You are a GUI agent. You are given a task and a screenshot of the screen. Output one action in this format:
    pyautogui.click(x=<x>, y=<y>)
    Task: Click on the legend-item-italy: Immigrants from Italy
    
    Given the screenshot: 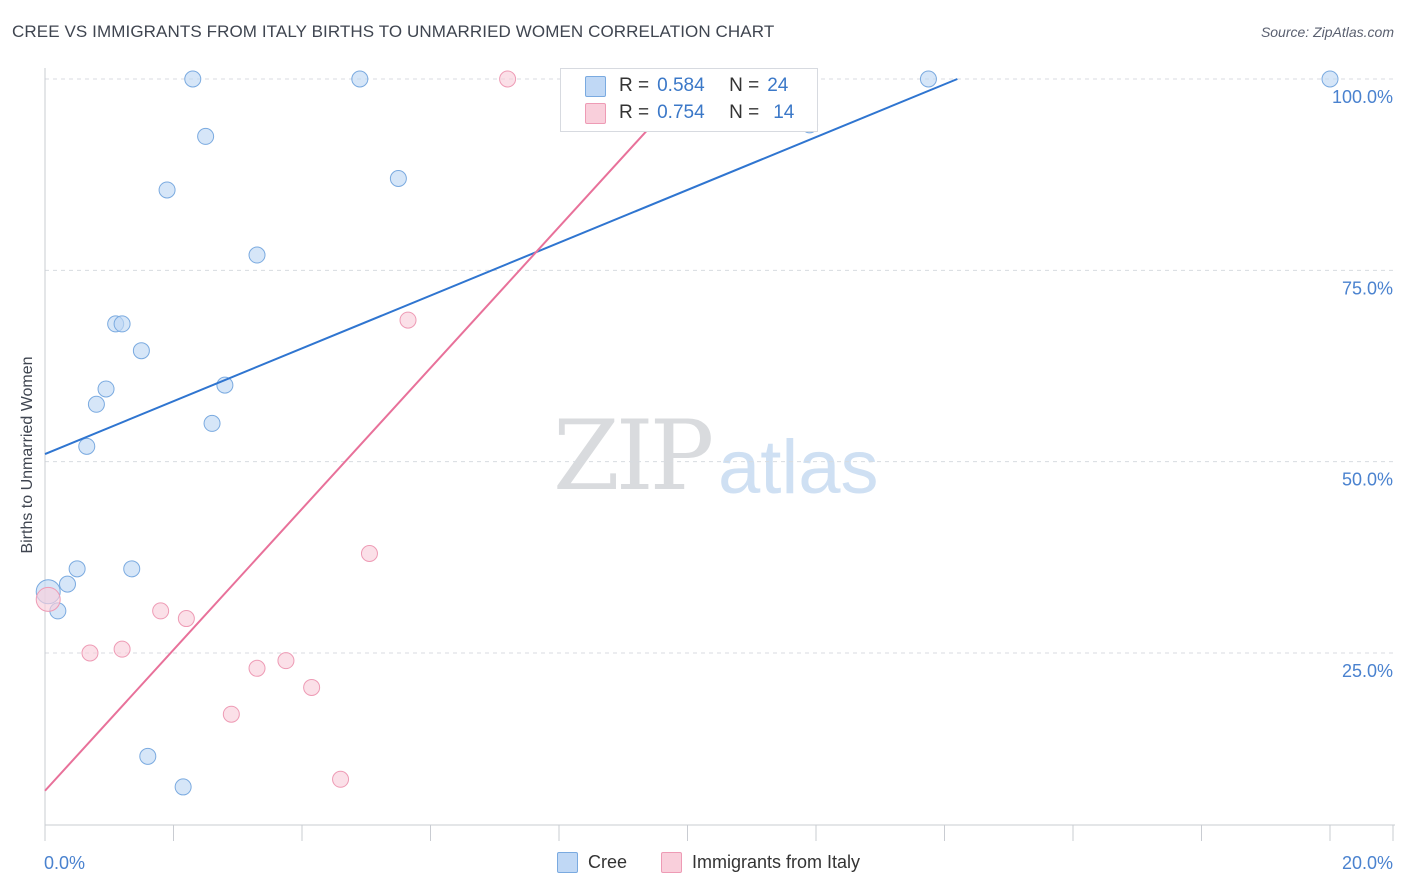 What is the action you would take?
    pyautogui.click(x=760, y=862)
    